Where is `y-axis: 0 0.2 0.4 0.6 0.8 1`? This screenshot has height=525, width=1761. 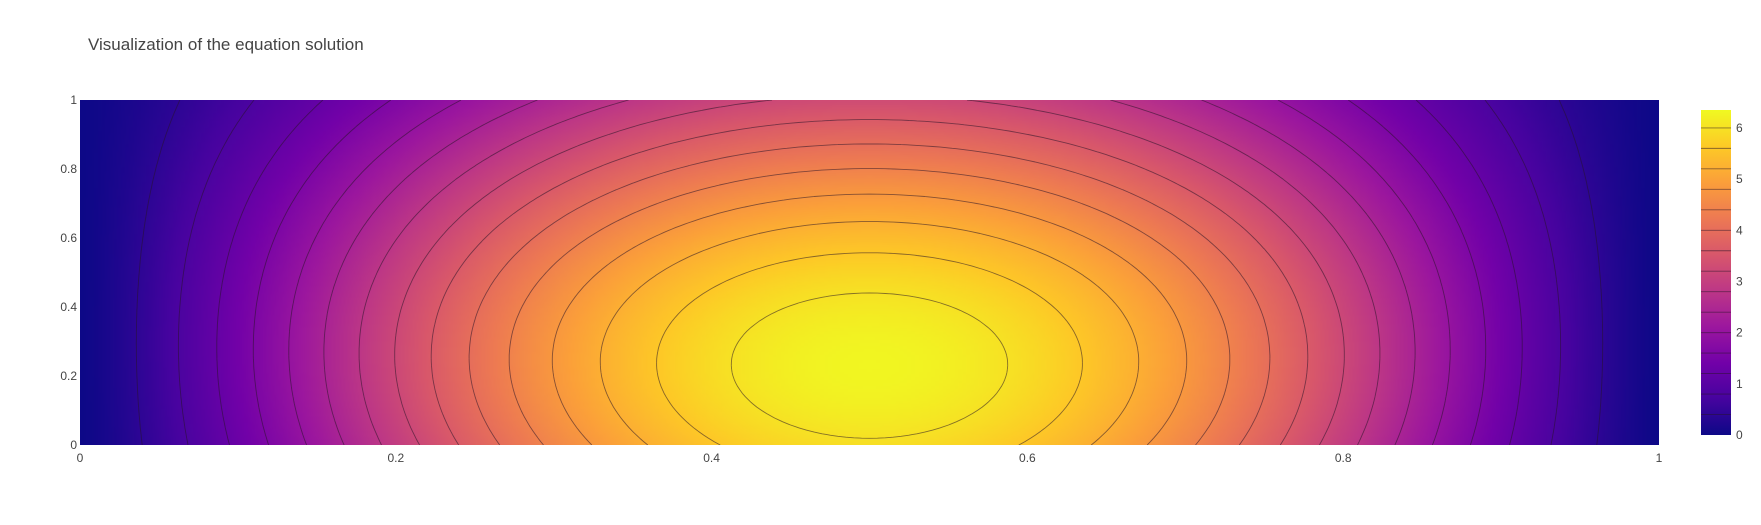
y-axis: 0 0.2 0.4 0.6 0.8 1 is located at coordinates (68, 272).